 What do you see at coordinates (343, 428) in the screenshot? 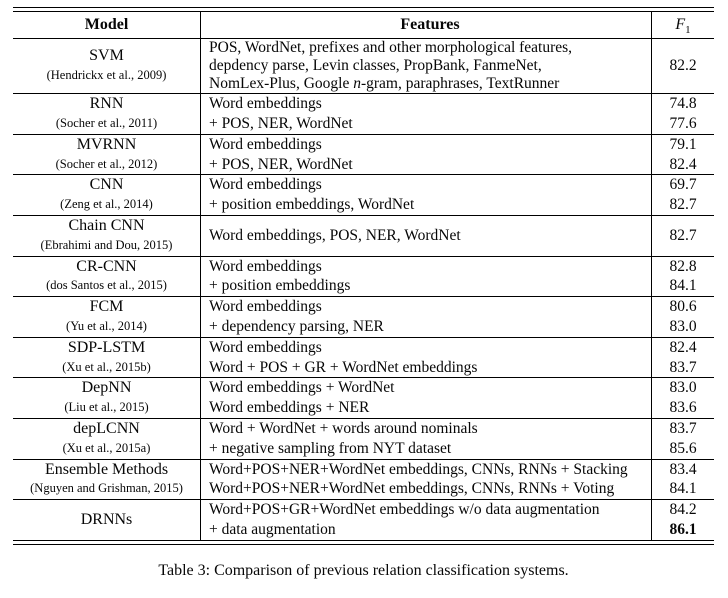
I see `feature-line: Word + WordNet + words around nominals` at bounding box center [343, 428].